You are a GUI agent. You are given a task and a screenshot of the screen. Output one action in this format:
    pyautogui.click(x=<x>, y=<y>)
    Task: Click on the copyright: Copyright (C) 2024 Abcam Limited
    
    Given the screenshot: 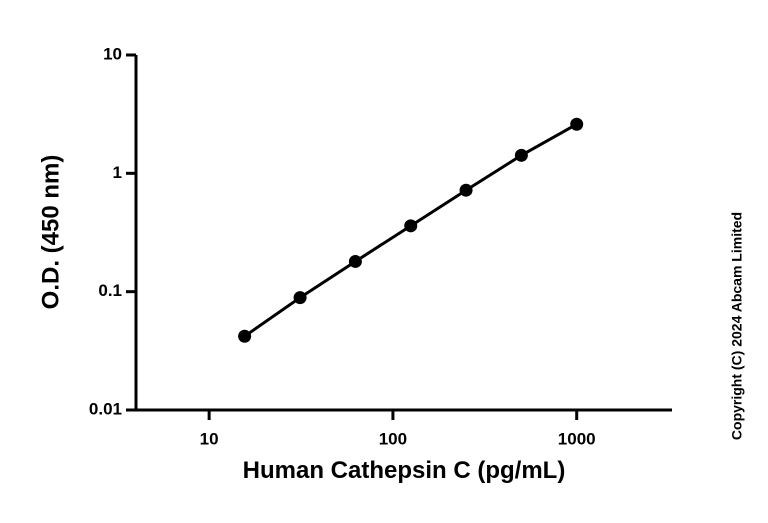 What is the action you would take?
    pyautogui.click(x=737, y=326)
    